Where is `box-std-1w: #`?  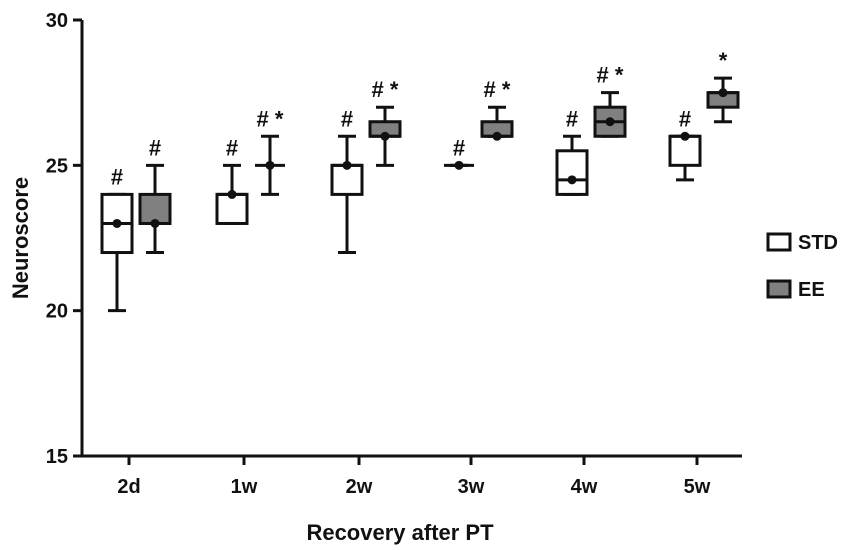
box-std-1w: # is located at coordinates (232, 180).